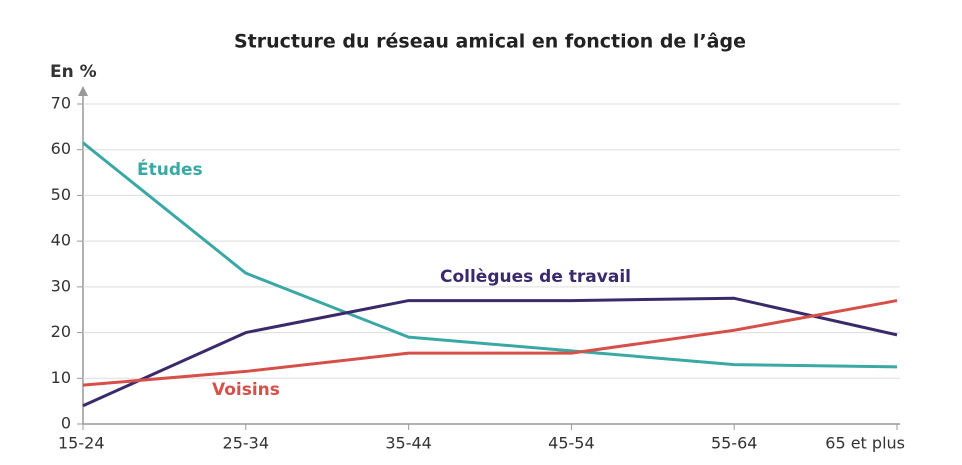  I want to click on y-tick-label: 20, so click(61, 331).